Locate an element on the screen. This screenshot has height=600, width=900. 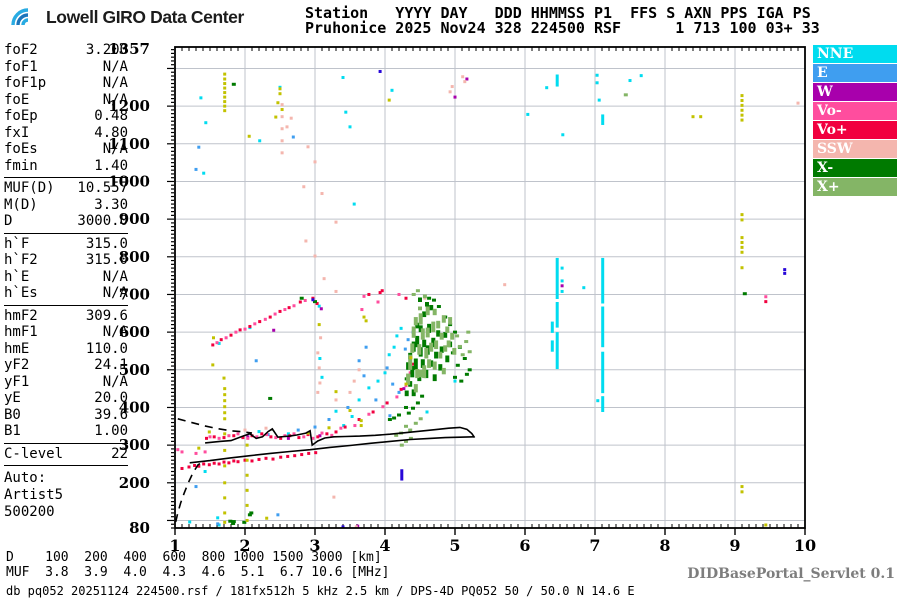
param-label: yE is located at coordinates (12, 398).